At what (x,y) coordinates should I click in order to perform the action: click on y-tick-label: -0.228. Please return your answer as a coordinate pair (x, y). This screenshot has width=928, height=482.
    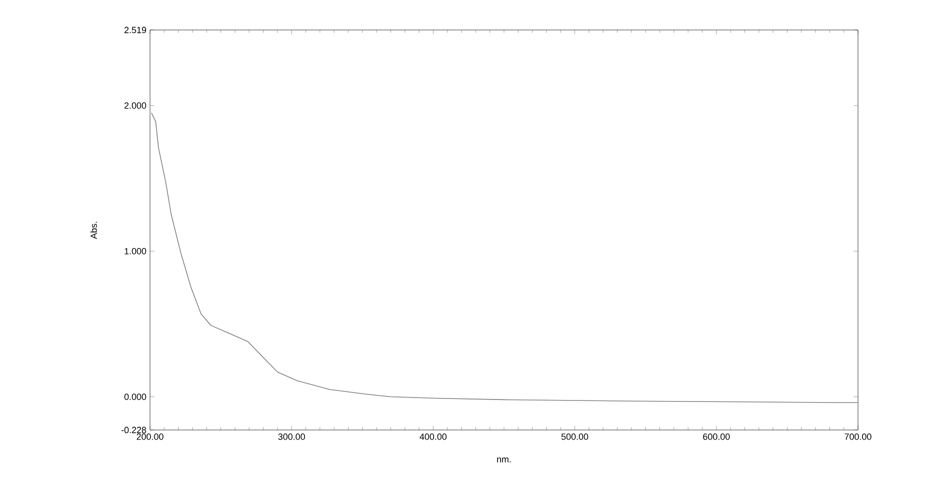
    Looking at the image, I should click on (133, 430).